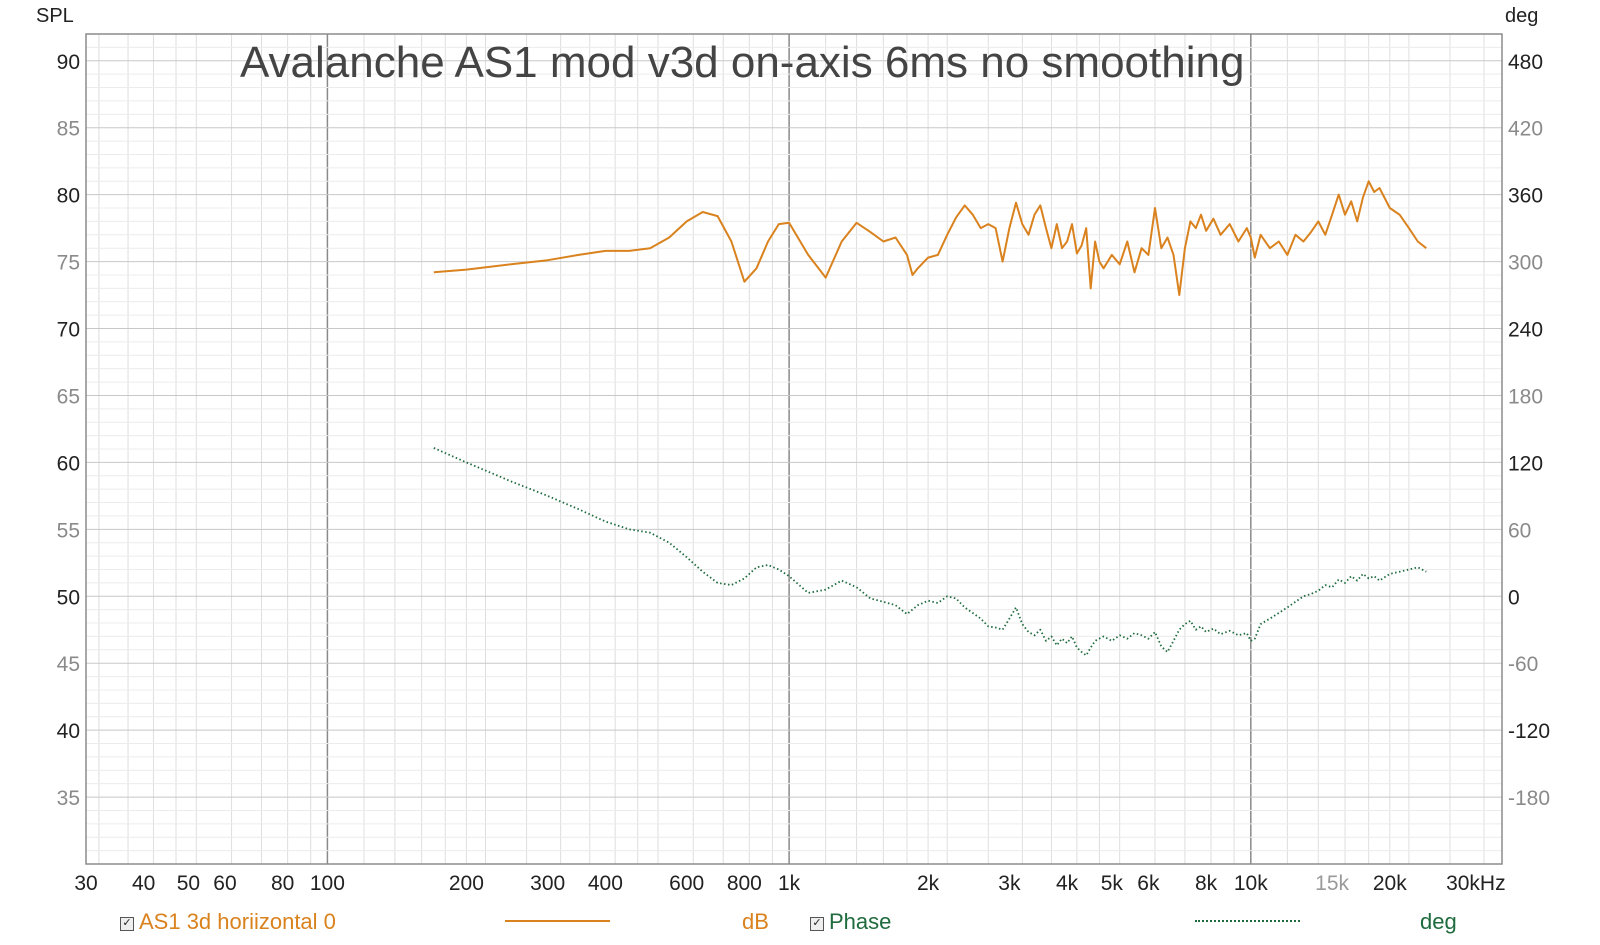 Image resolution: width=1600 pixels, height=945 pixels. What do you see at coordinates (68, 129) in the screenshot?
I see `y-tick-label-left: 85` at bounding box center [68, 129].